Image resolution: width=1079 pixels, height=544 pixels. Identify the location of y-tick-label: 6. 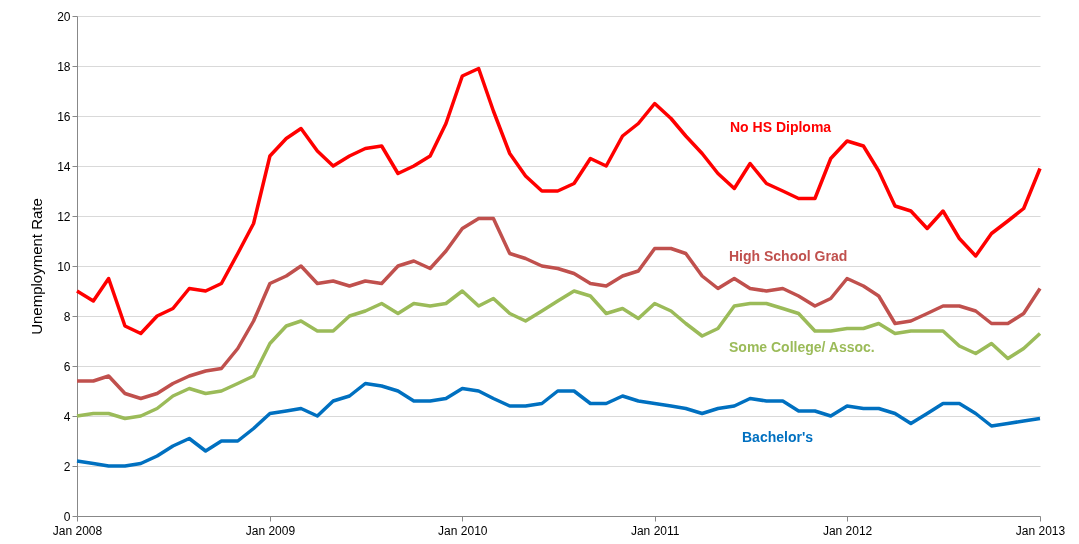
(67, 366).